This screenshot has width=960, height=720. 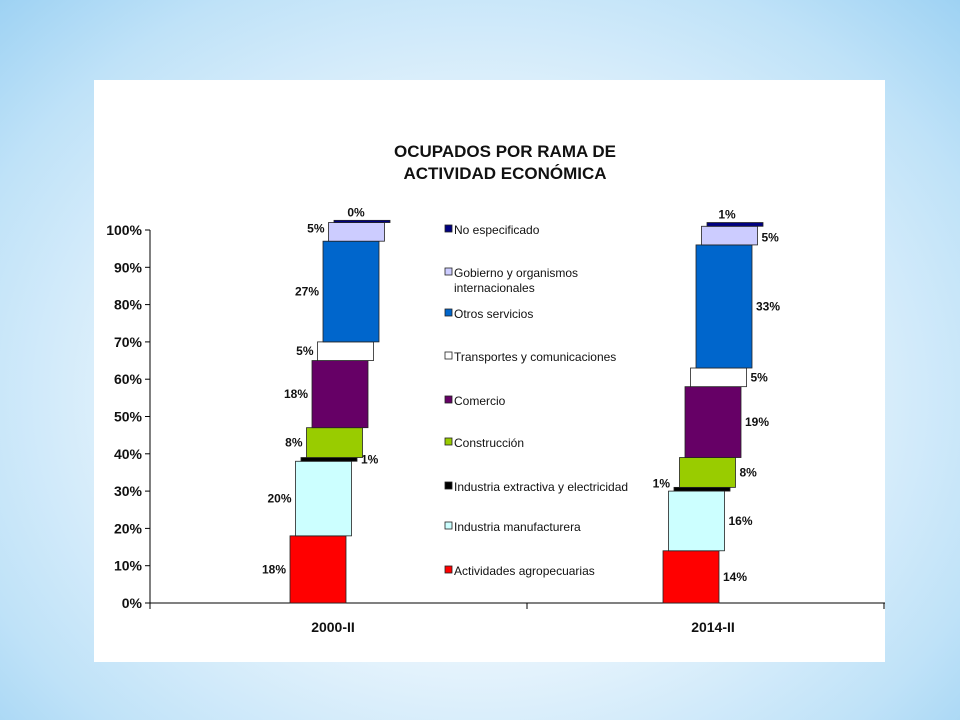 What do you see at coordinates (448, 399) in the screenshot?
I see `legend-swatch-comercio` at bounding box center [448, 399].